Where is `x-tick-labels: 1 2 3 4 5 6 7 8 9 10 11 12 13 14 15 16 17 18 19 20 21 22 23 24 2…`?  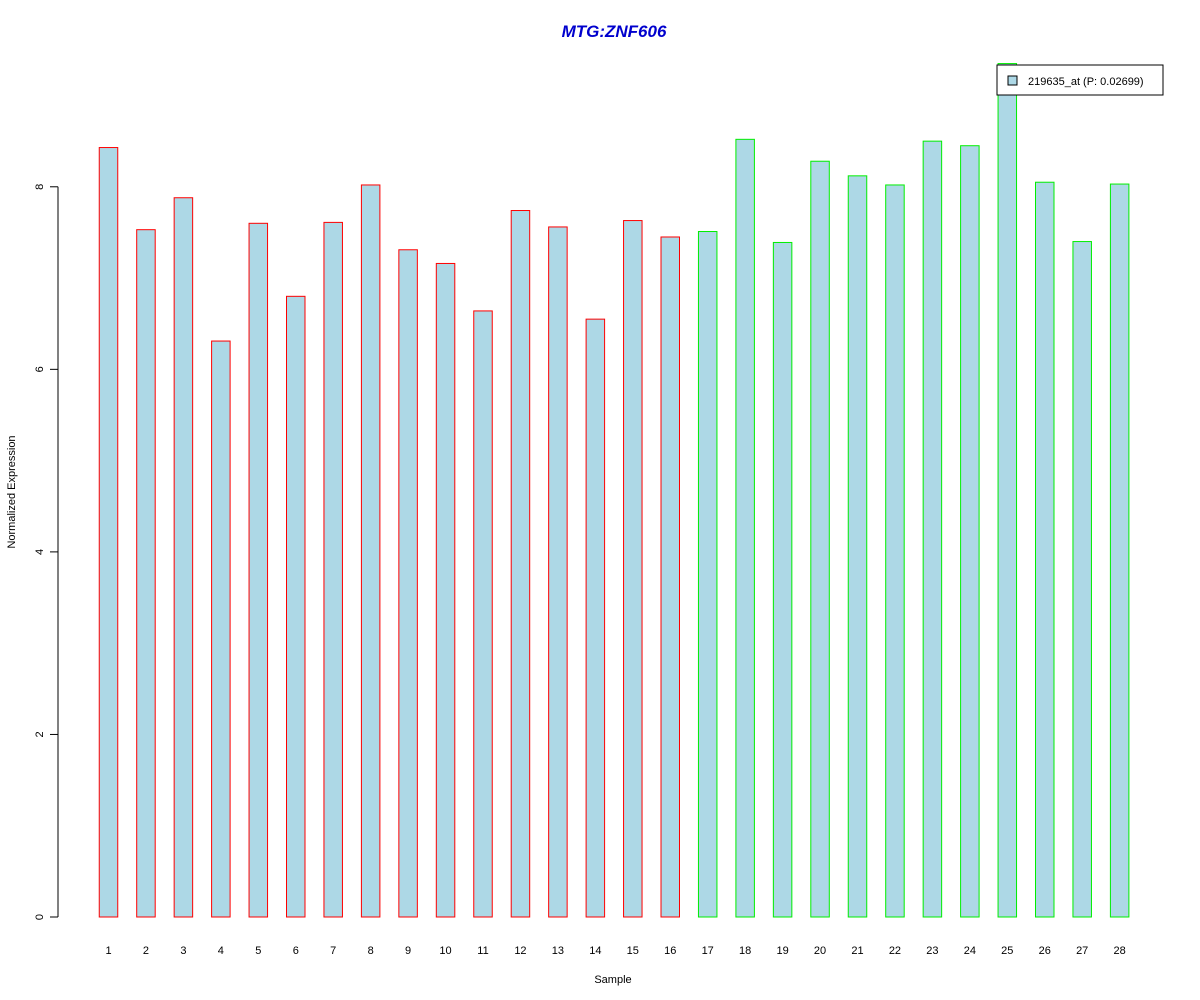 x-tick-labels: 1 2 3 4 5 6 7 8 9 10 11 12 13 14 15 16 17 18 19 20 21 22 23 24 2… is located at coordinates (615, 951).